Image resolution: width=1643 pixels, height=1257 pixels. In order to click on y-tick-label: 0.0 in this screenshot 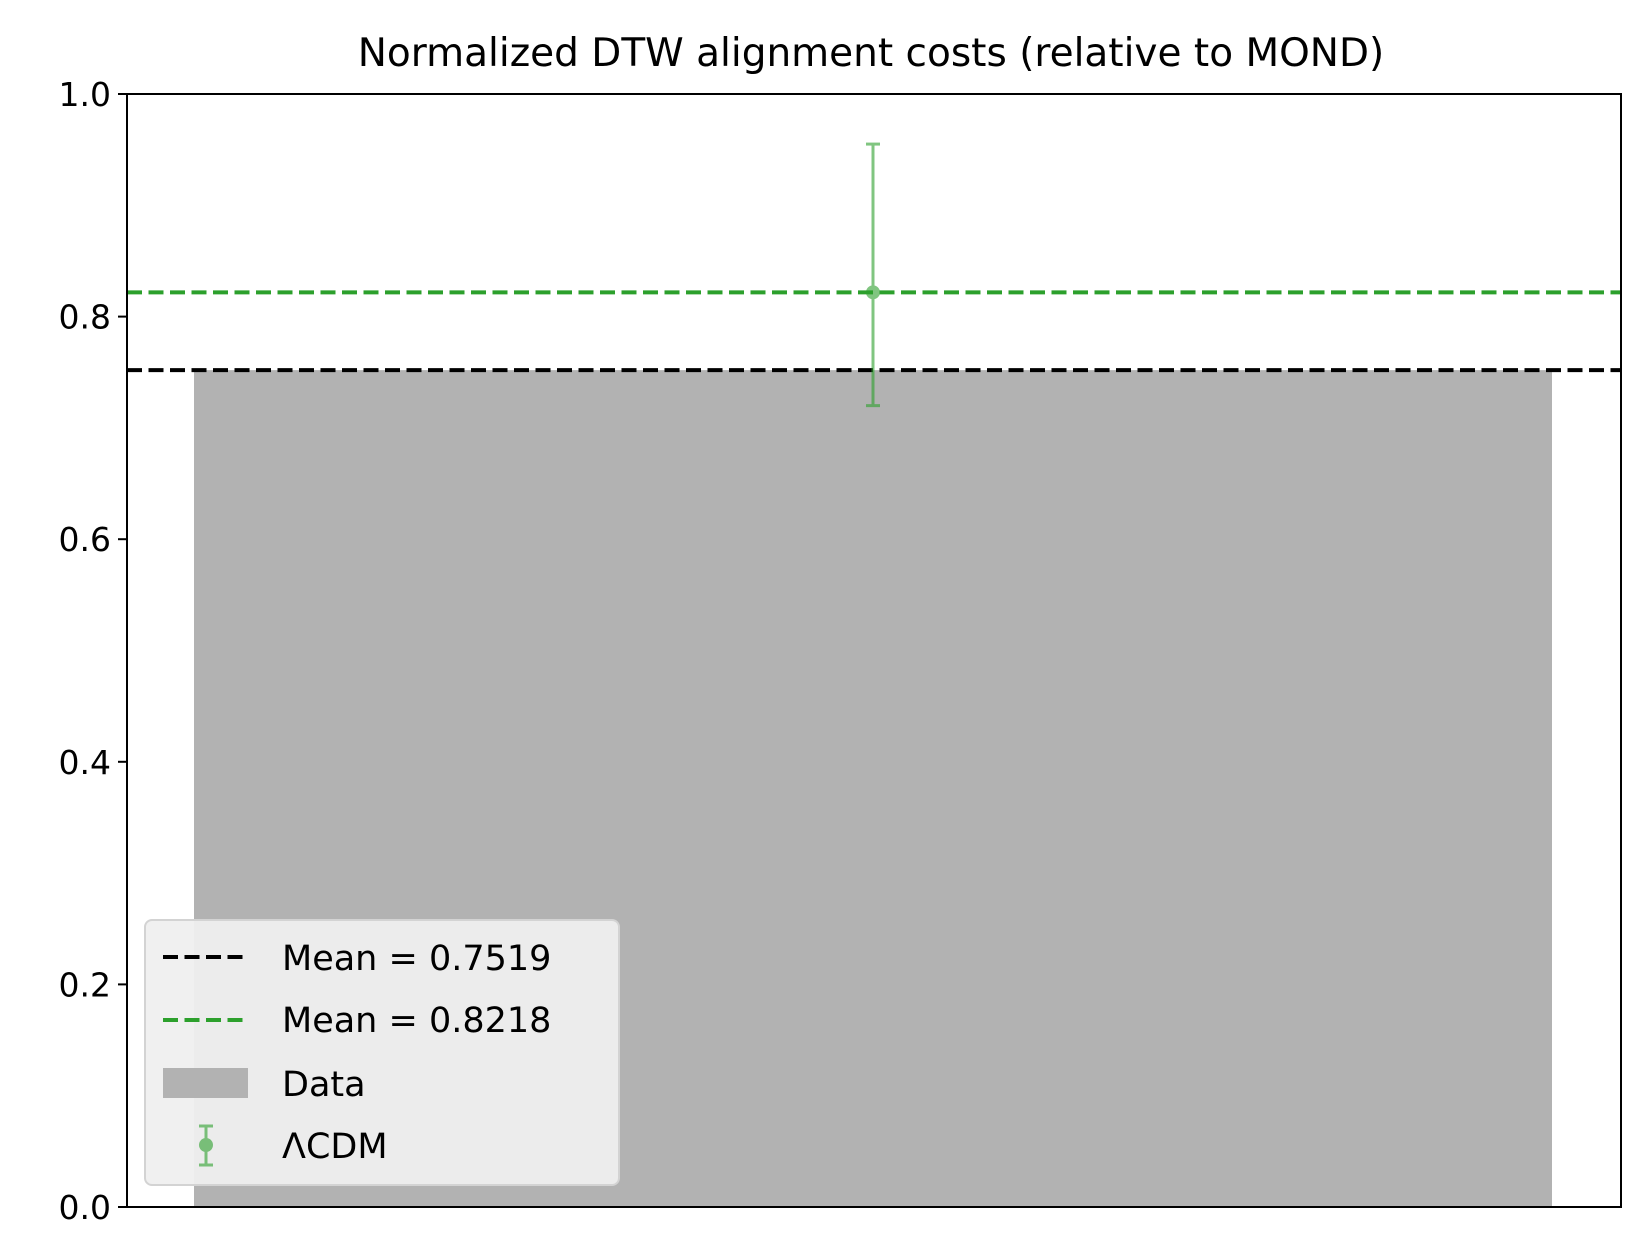, I will do `click(85, 1207)`.